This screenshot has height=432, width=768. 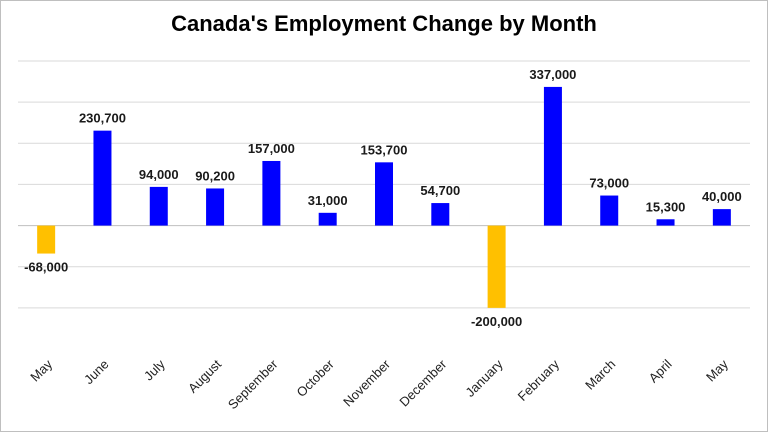 I want to click on data-label: -68,000, so click(x=46, y=267).